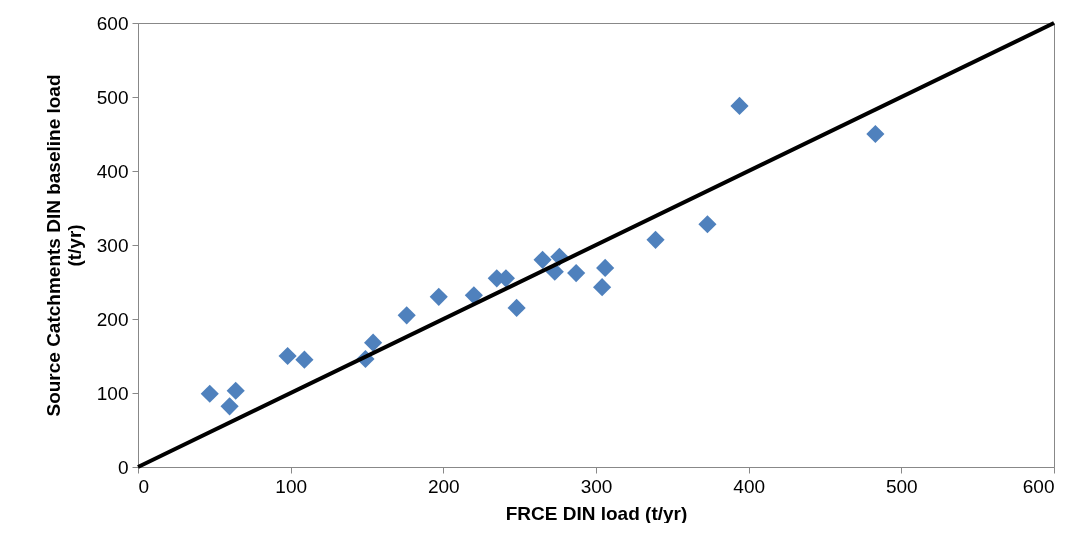  What do you see at coordinates (144, 486) in the screenshot?
I see `x-tick-label: 0` at bounding box center [144, 486].